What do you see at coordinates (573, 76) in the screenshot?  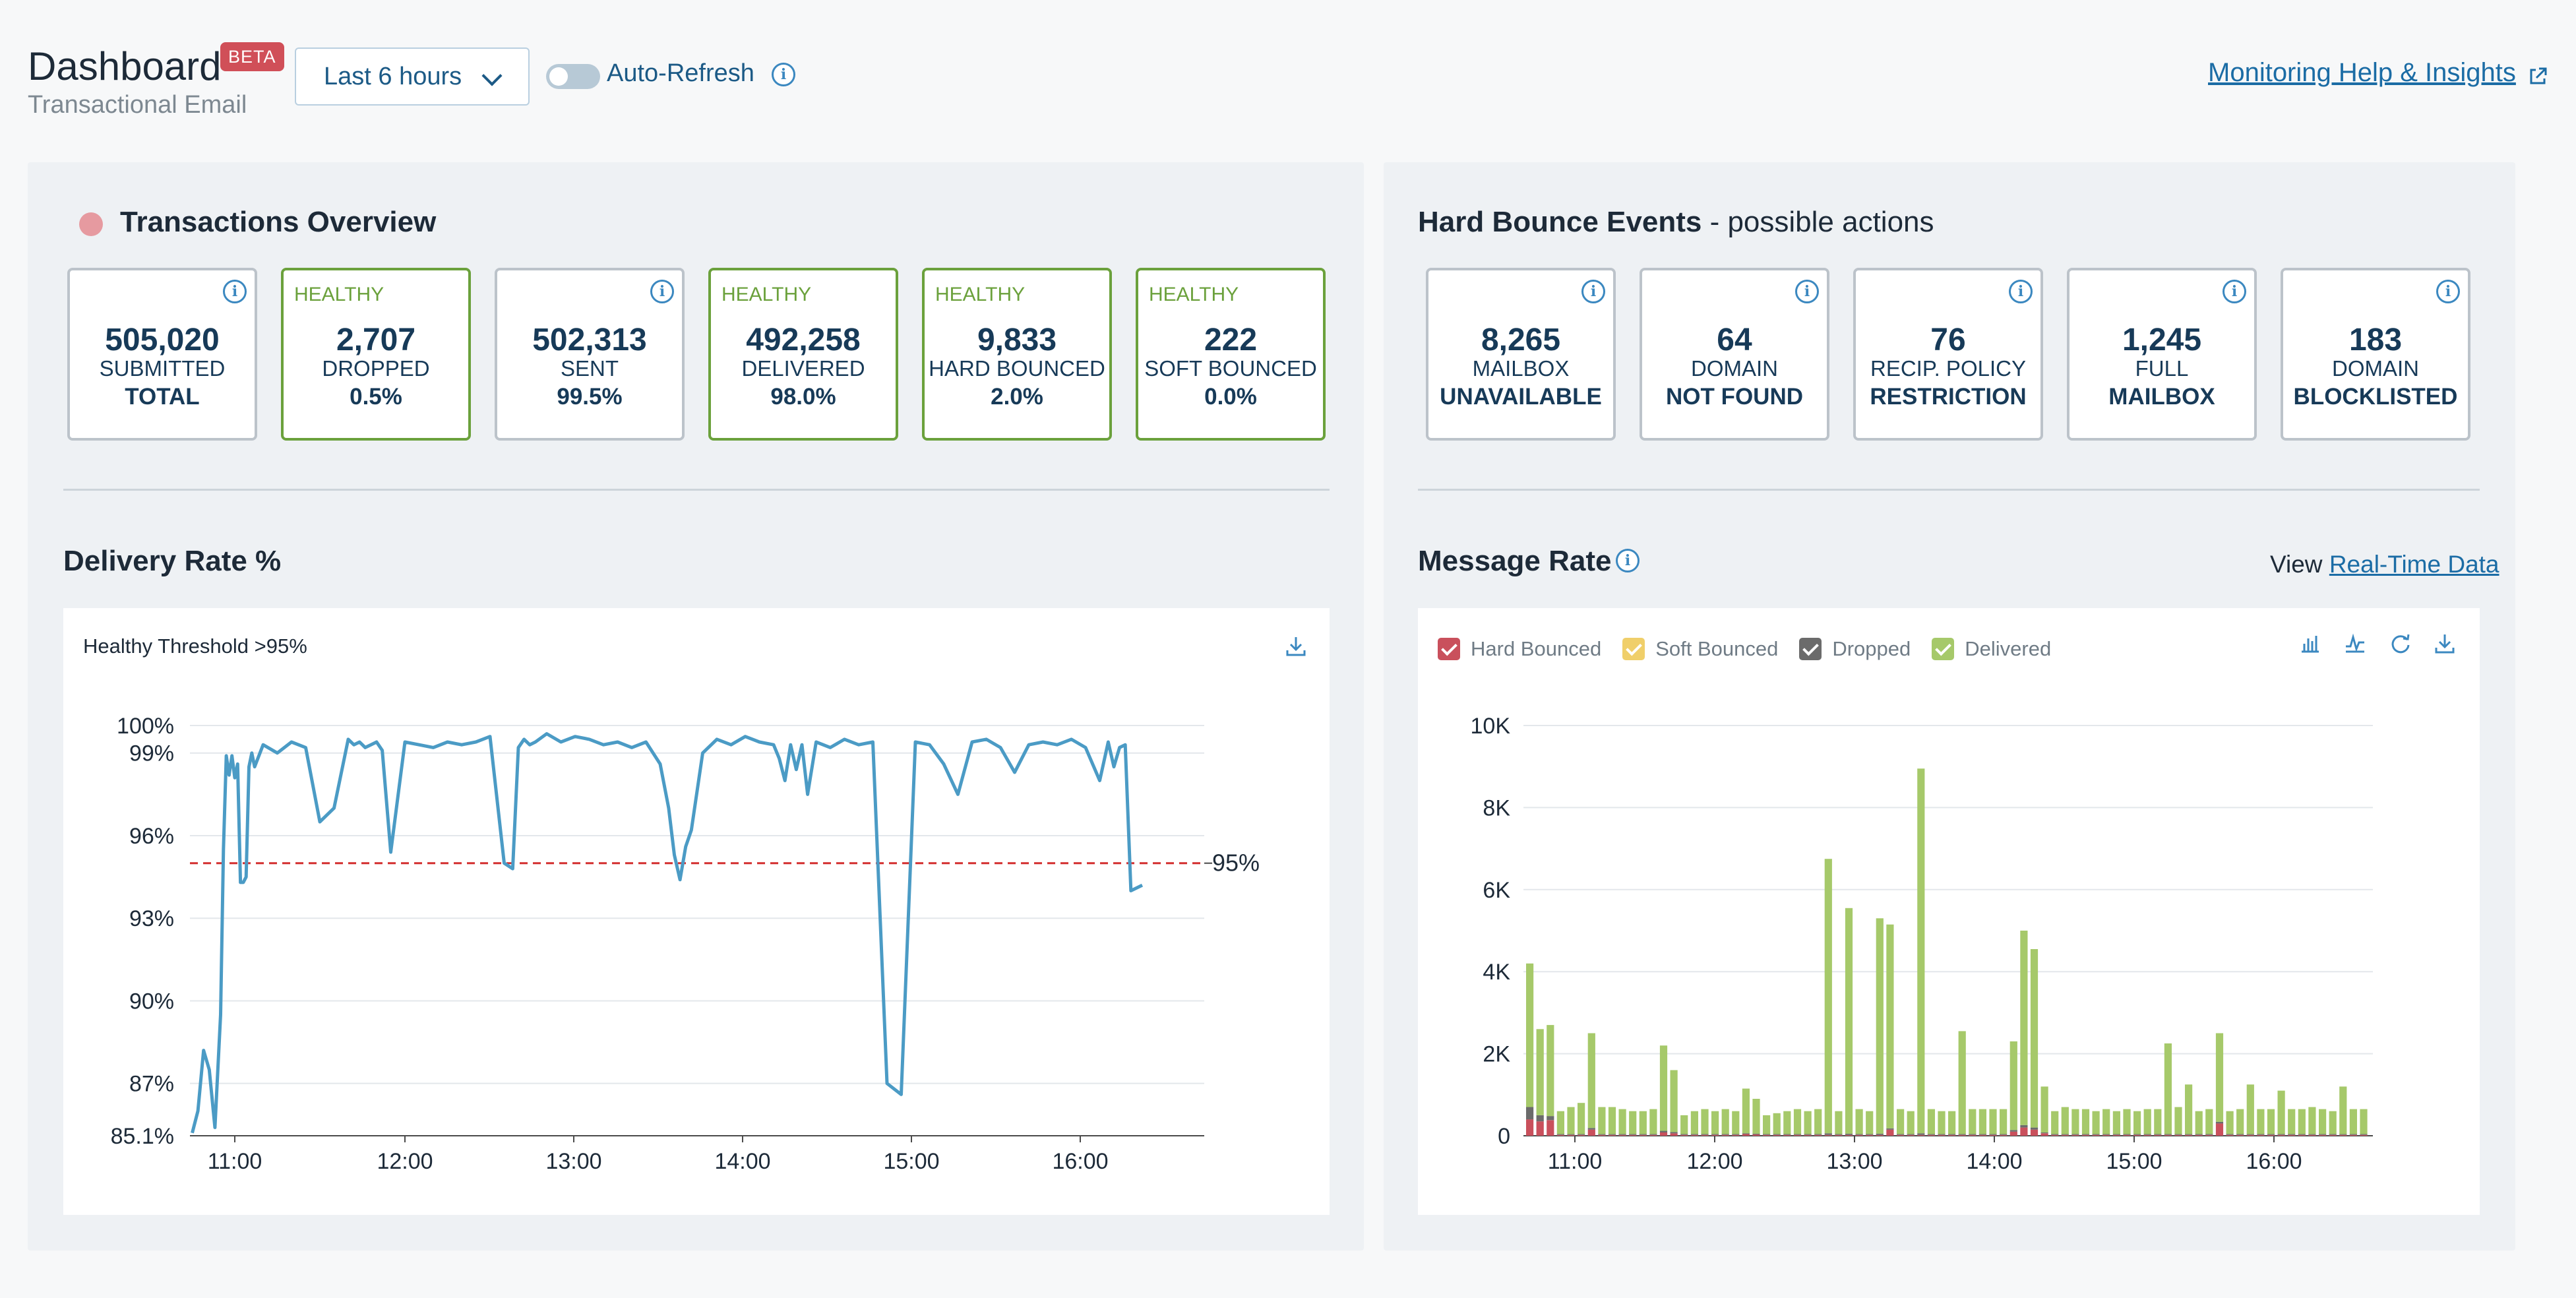 I see `auto-refresh-toggle` at bounding box center [573, 76].